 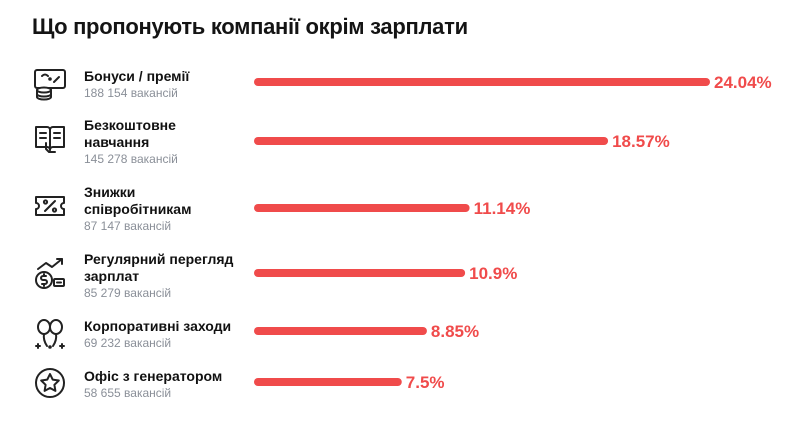 What do you see at coordinates (138, 200) in the screenshot?
I see `category-label: Знижки співробітникам` at bounding box center [138, 200].